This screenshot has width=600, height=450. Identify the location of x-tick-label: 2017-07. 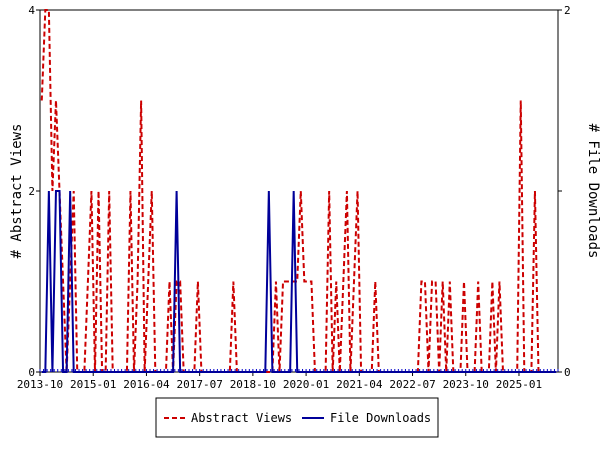
(199, 384).